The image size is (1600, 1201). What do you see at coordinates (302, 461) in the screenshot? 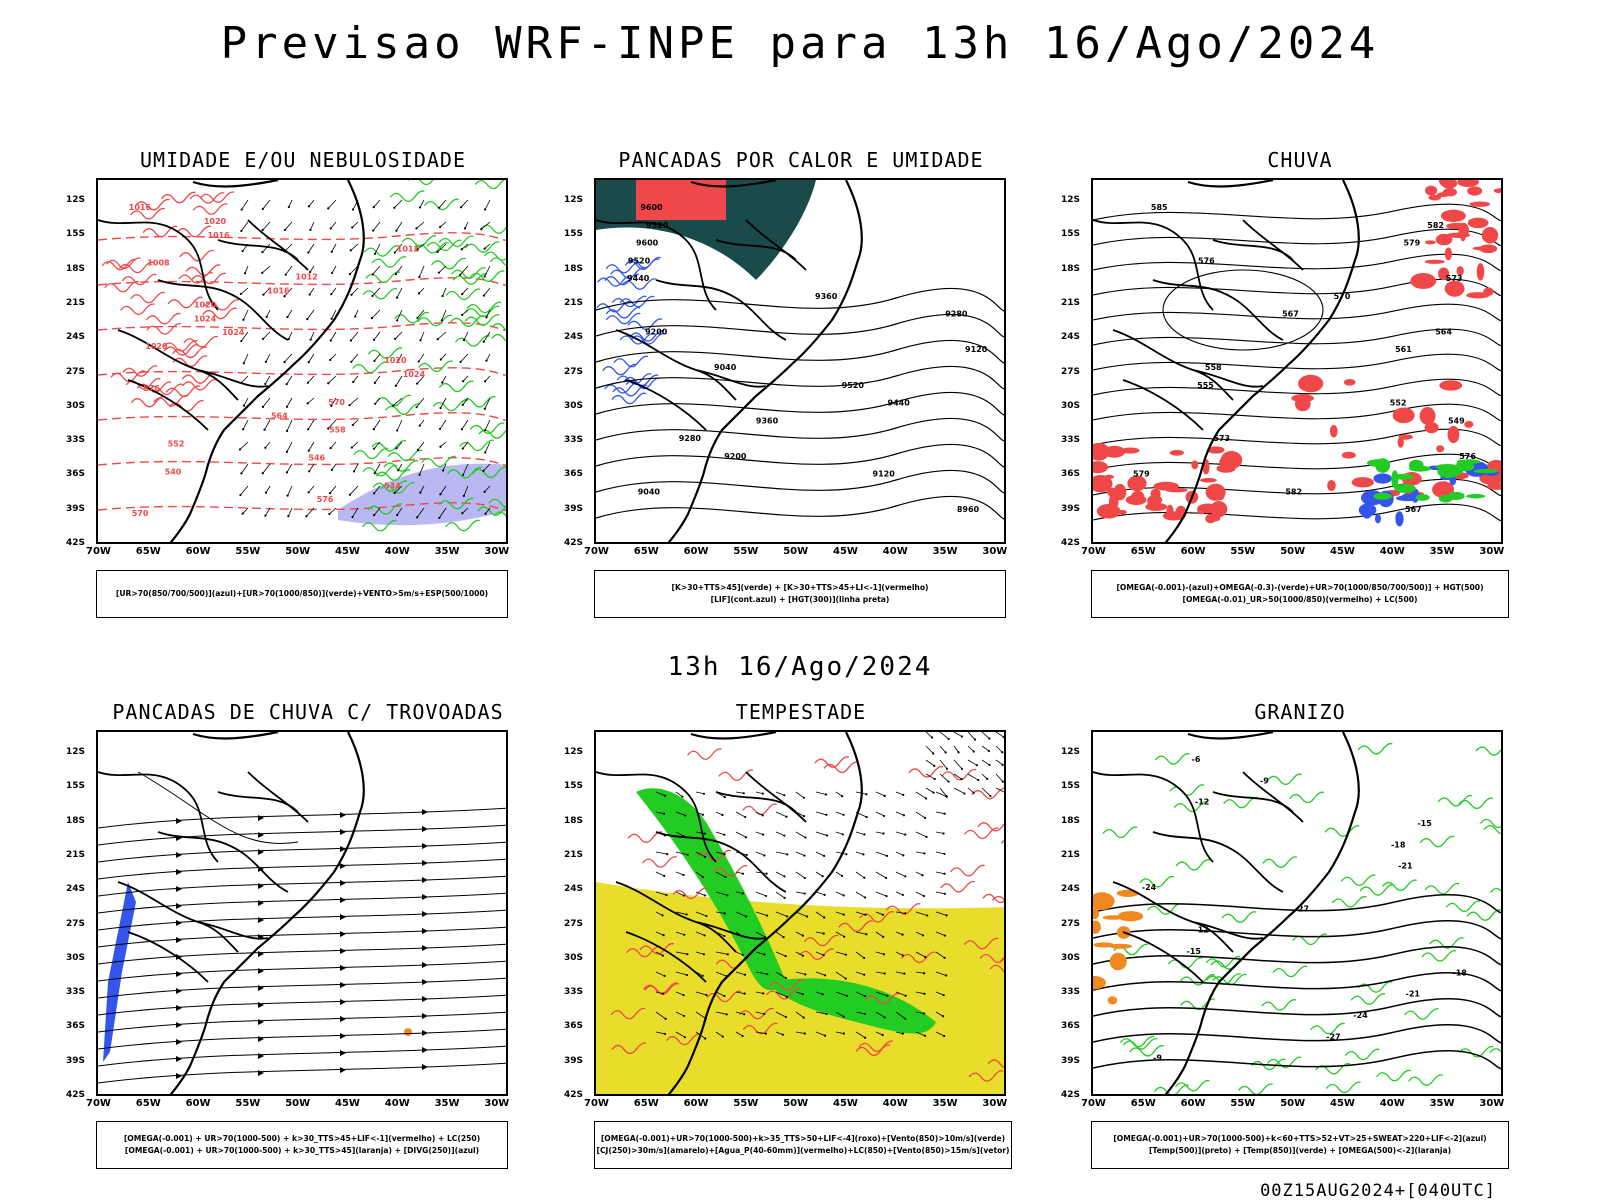
I see `thickness-contour` at bounding box center [302, 461].